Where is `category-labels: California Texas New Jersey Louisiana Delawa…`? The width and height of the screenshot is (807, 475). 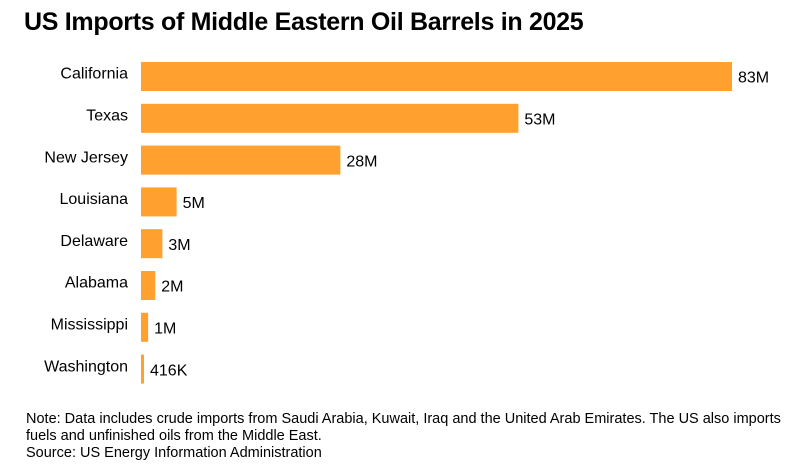
category-labels: California Texas New Jersey Louisiana Delawa… is located at coordinates (86, 221).